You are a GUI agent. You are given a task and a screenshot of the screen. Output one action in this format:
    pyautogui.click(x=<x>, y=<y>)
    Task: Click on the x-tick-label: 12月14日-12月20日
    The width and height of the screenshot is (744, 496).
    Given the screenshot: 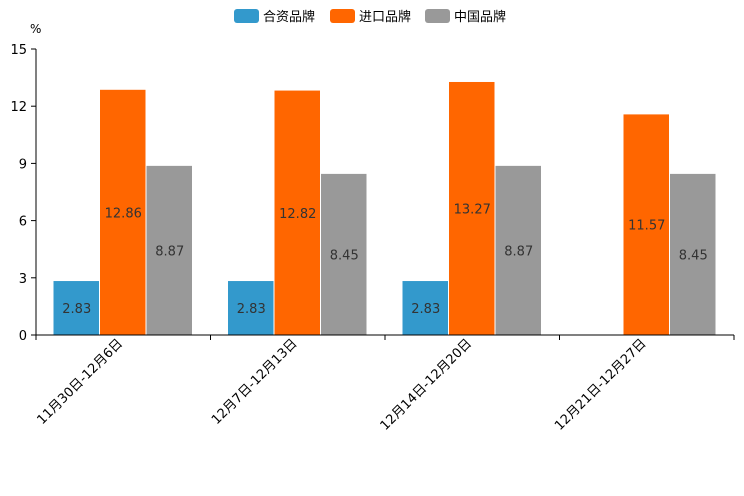 What is the action you would take?
    pyautogui.click(x=426, y=384)
    